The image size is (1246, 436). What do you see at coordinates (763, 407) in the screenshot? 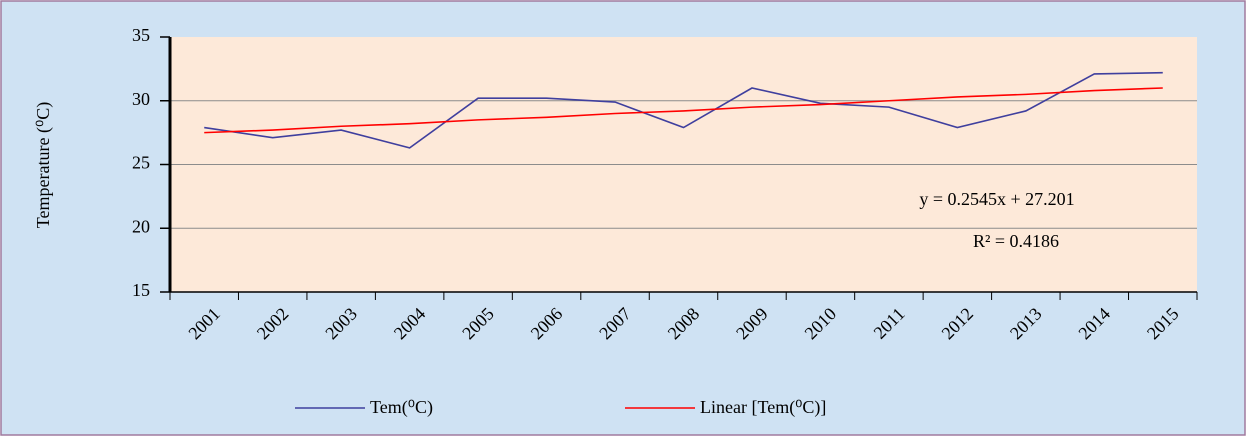
I see `legend-label: Linear [Tem(⁰C)]` at bounding box center [763, 407].